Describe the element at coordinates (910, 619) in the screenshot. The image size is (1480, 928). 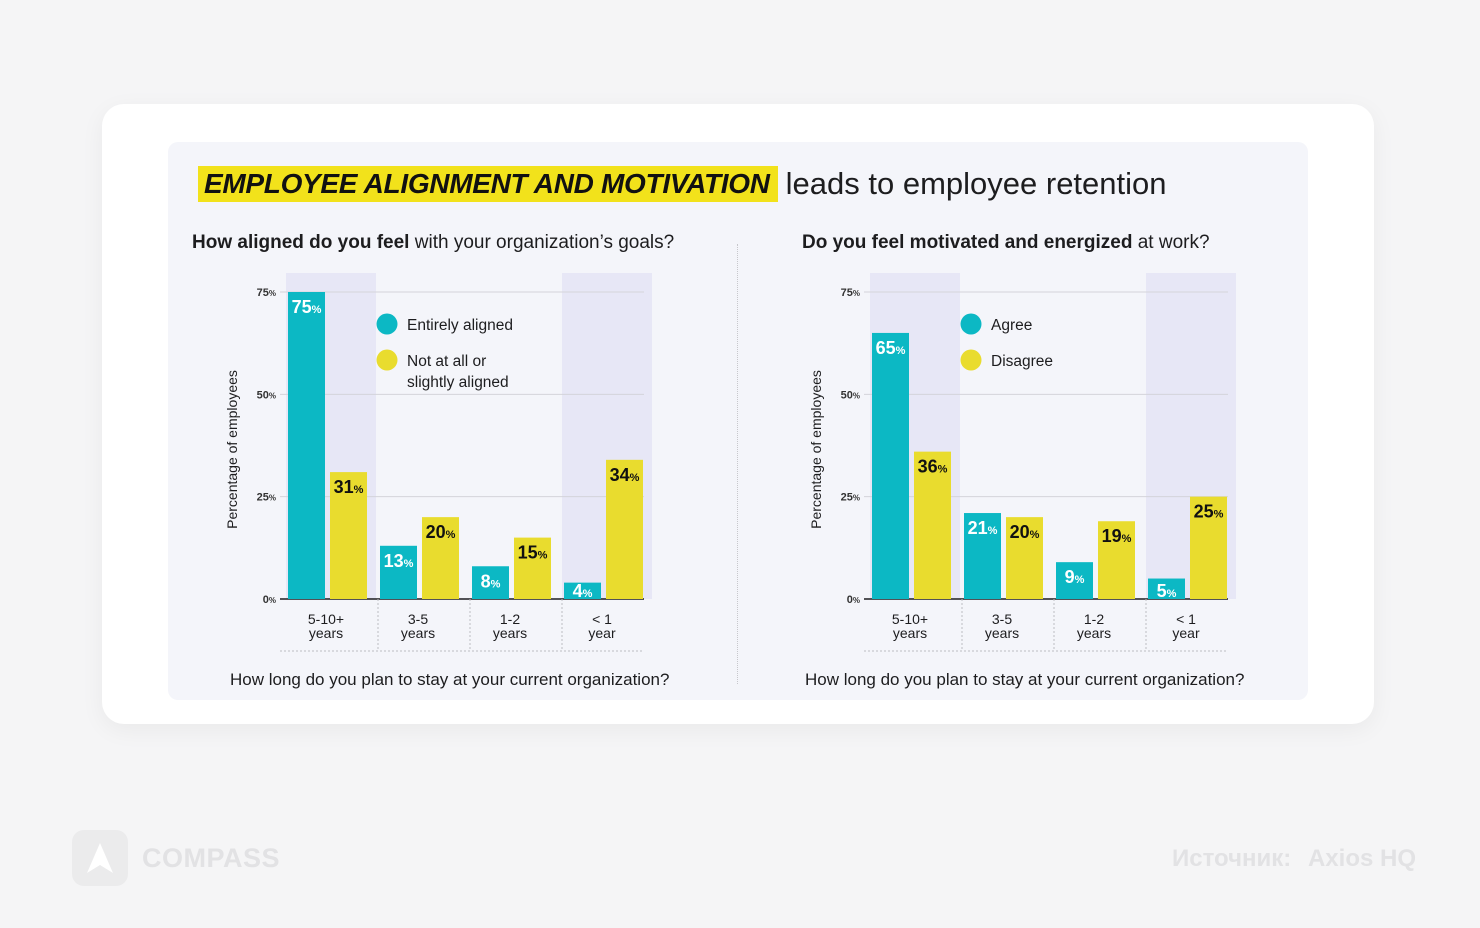
I see `right-x-tick-label: 5-10+` at that location.